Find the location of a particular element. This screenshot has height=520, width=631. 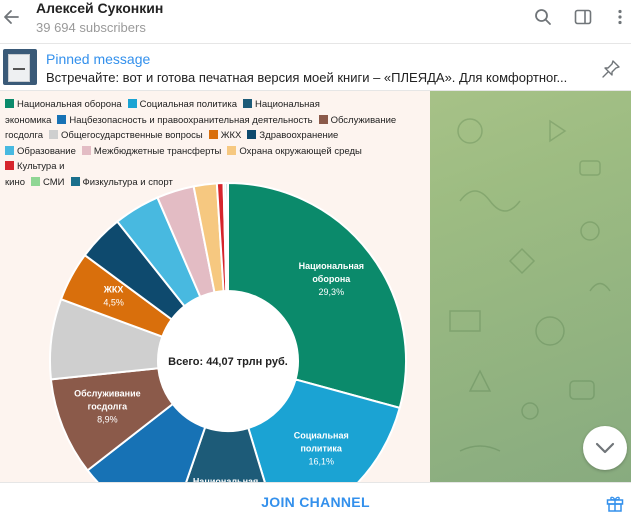

legend-label: экономика is located at coordinates (28, 120).